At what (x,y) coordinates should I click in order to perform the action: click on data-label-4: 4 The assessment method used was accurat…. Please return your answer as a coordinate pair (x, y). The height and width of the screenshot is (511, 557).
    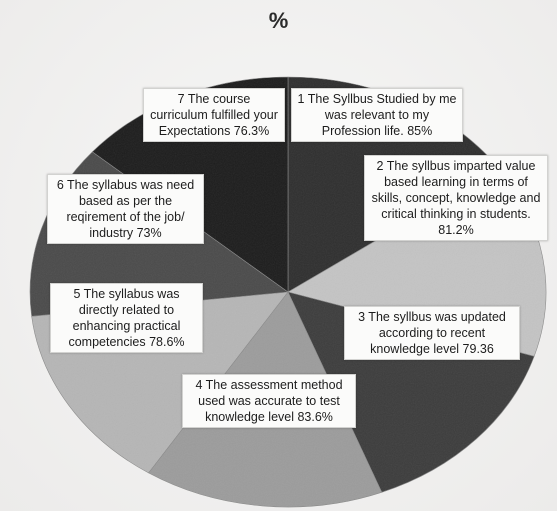
    Looking at the image, I should click on (269, 401).